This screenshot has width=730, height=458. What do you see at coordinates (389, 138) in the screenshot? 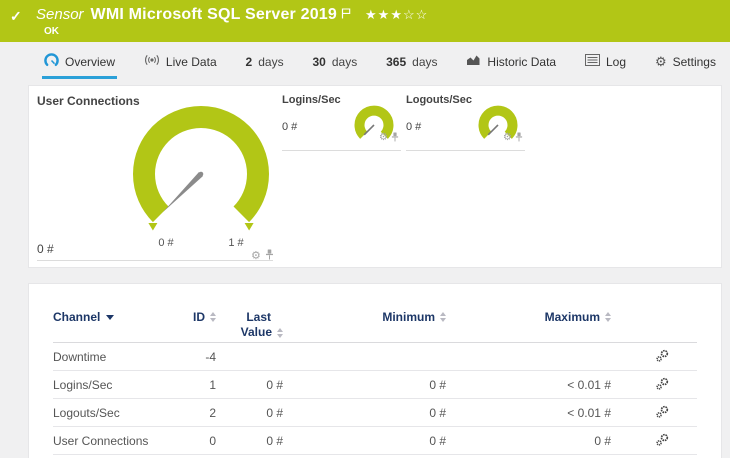
I see `logins-gauge-actions: ⚙` at bounding box center [389, 138].